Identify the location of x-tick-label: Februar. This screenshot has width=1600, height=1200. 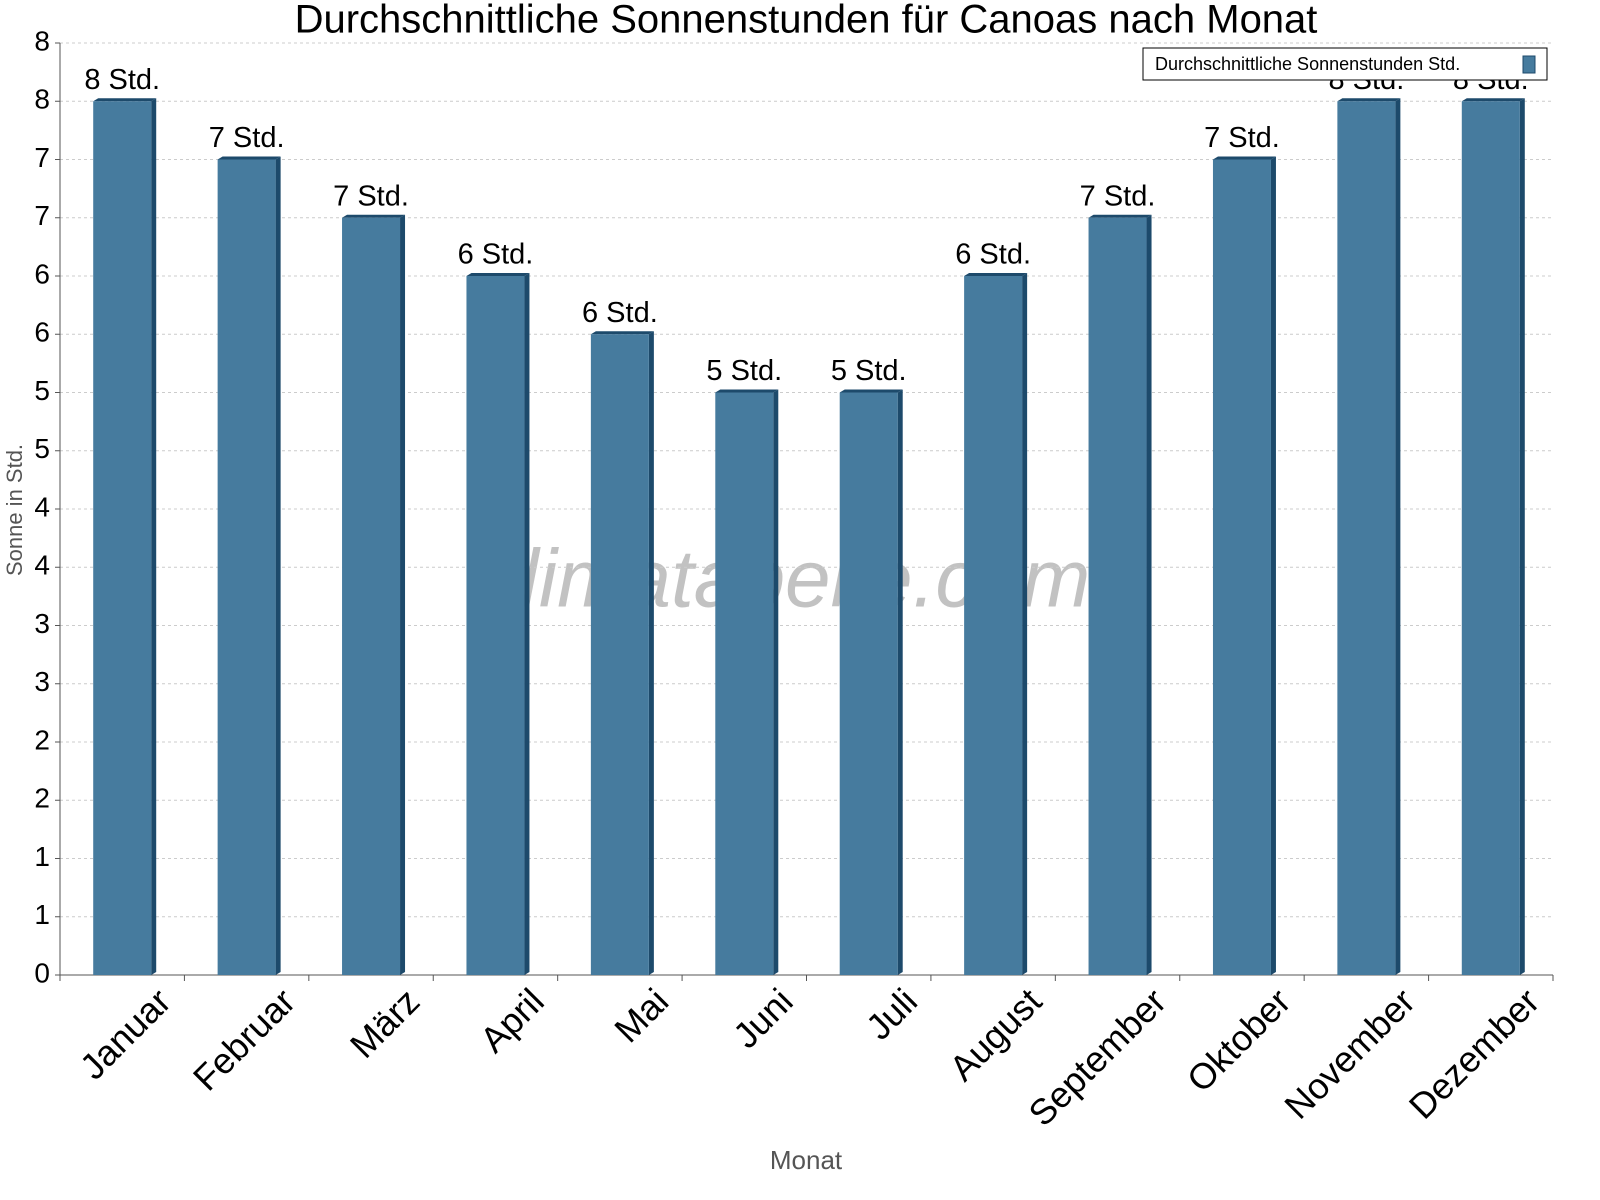
(244, 1039).